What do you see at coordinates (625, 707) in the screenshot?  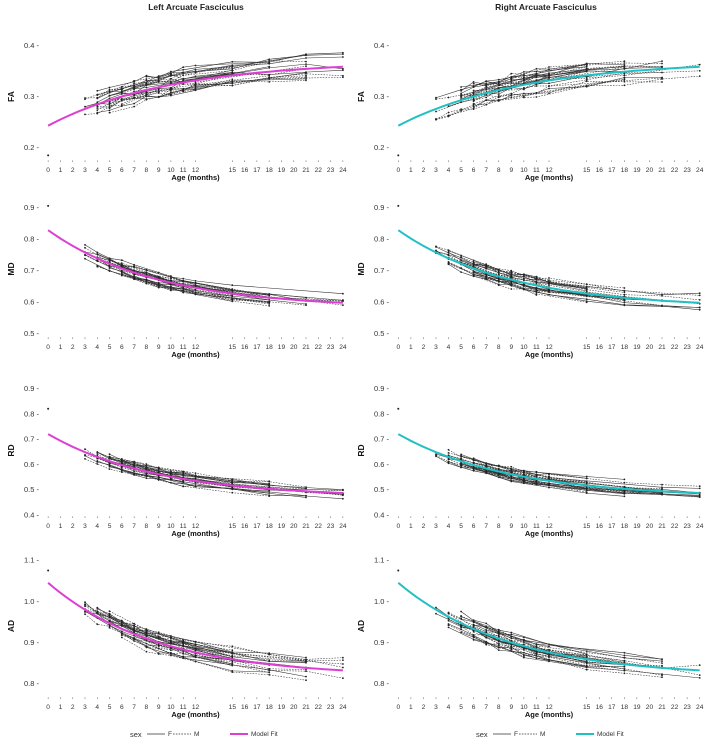 I see `x-tick-label: 18` at bounding box center [625, 707].